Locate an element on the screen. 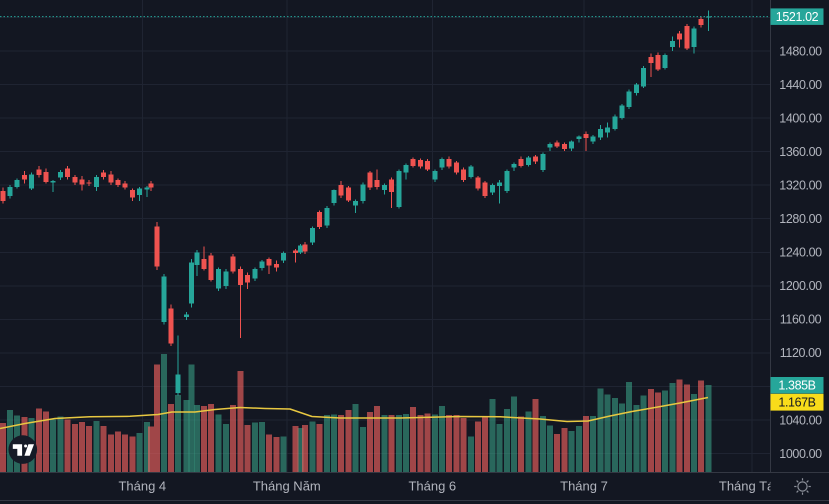 The width and height of the screenshot is (829, 504). svg-text: 1120.00 is located at coordinates (801, 353).